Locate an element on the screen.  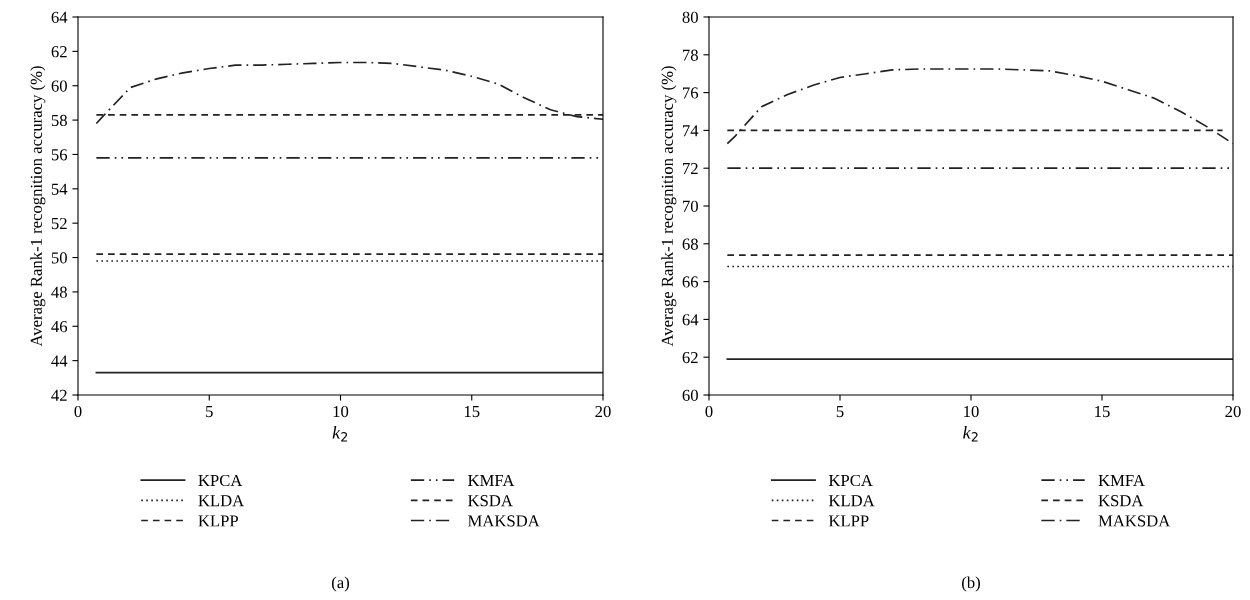
text: (a) is located at coordinates (340, 584).